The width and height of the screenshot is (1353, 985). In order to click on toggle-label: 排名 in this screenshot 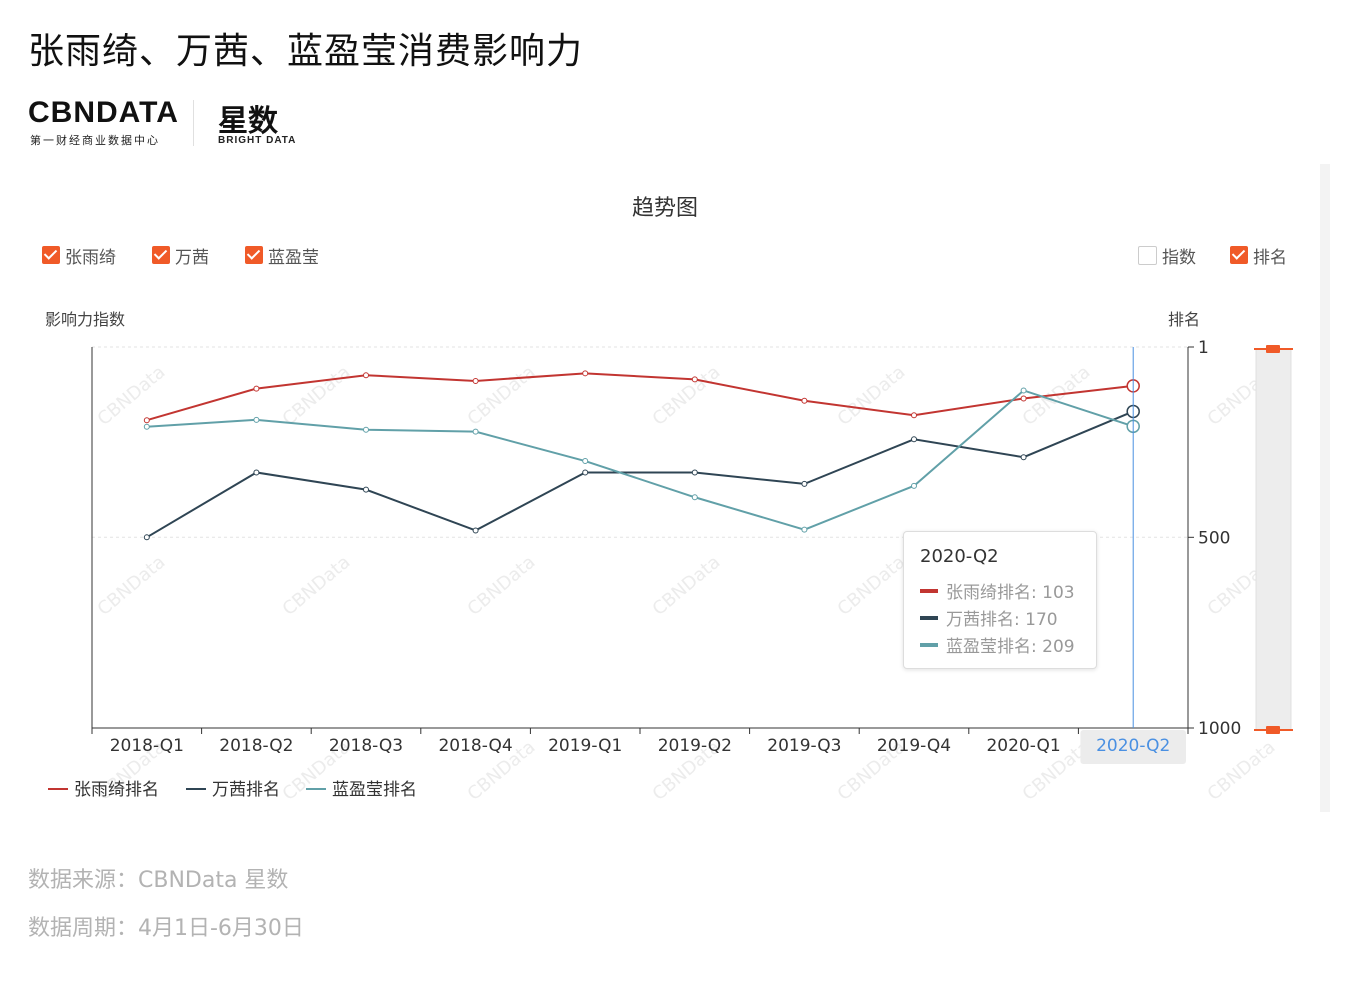, I will do `click(1270, 257)`.